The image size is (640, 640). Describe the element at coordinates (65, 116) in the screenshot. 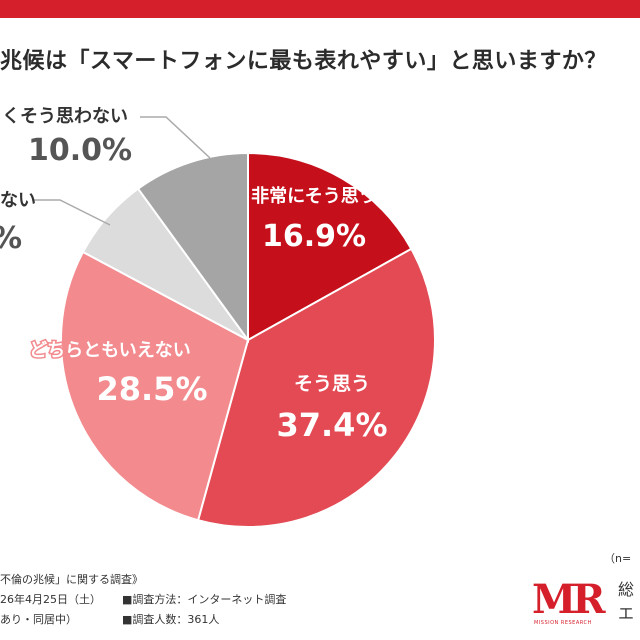

I see `slice-label-strongly-disagree: くそう思わない` at that location.